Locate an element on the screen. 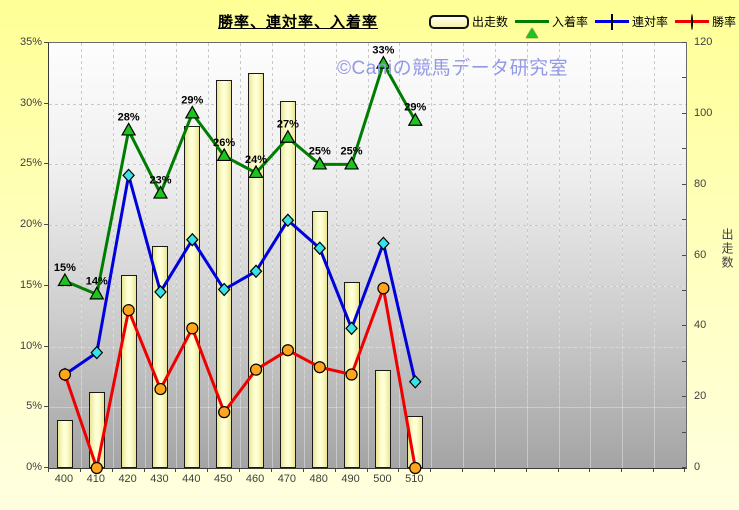 This screenshot has width=739, height=510. x-axis-label: 510 is located at coordinates (414, 479).